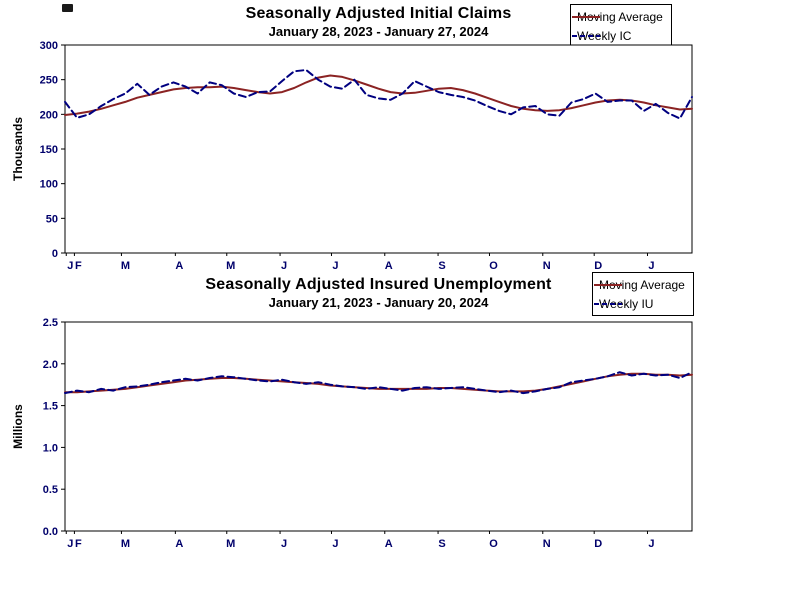  Describe the element at coordinates (49, 185) in the screenshot. I see `svg-text: 100` at that location.